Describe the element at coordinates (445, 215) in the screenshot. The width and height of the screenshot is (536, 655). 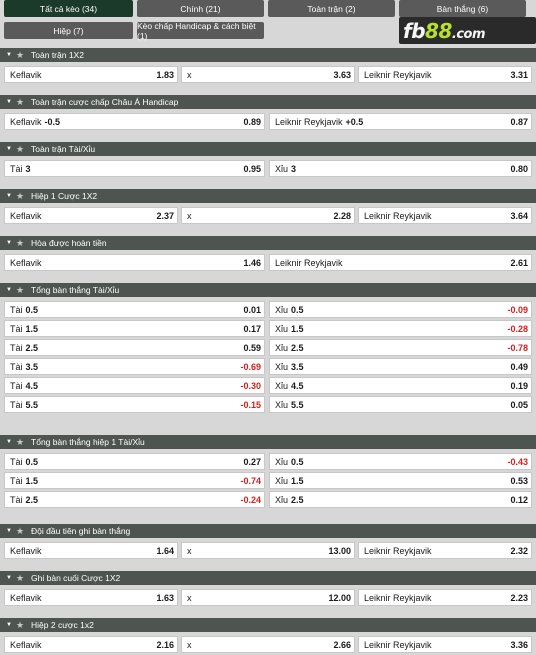
I see `odds-button: Leiknir Reykjavik 3.64` at that location.